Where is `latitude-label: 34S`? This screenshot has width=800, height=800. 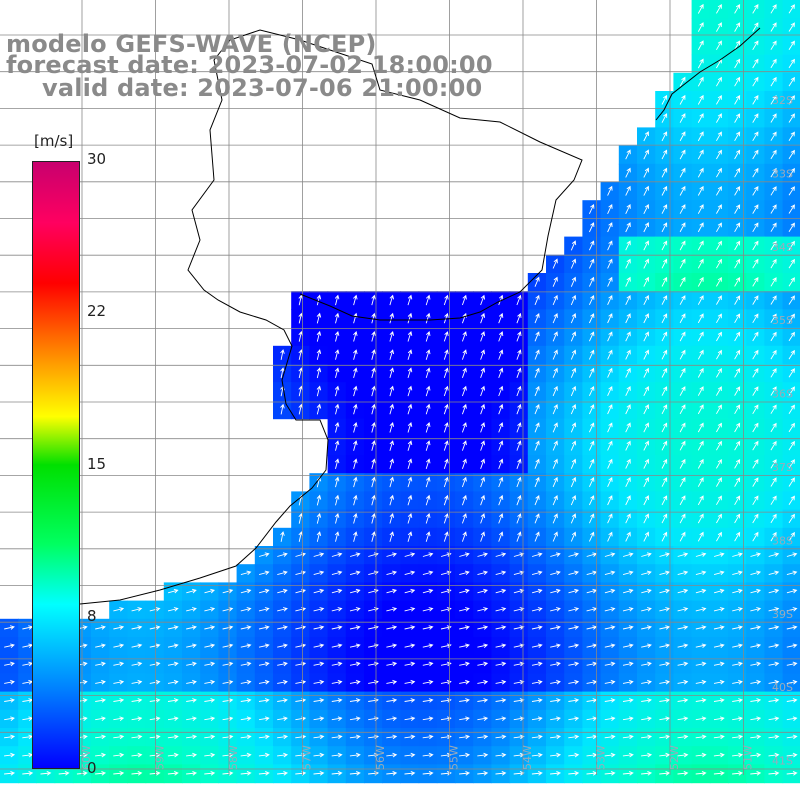 latitude-label: 34S is located at coordinates (782, 247).